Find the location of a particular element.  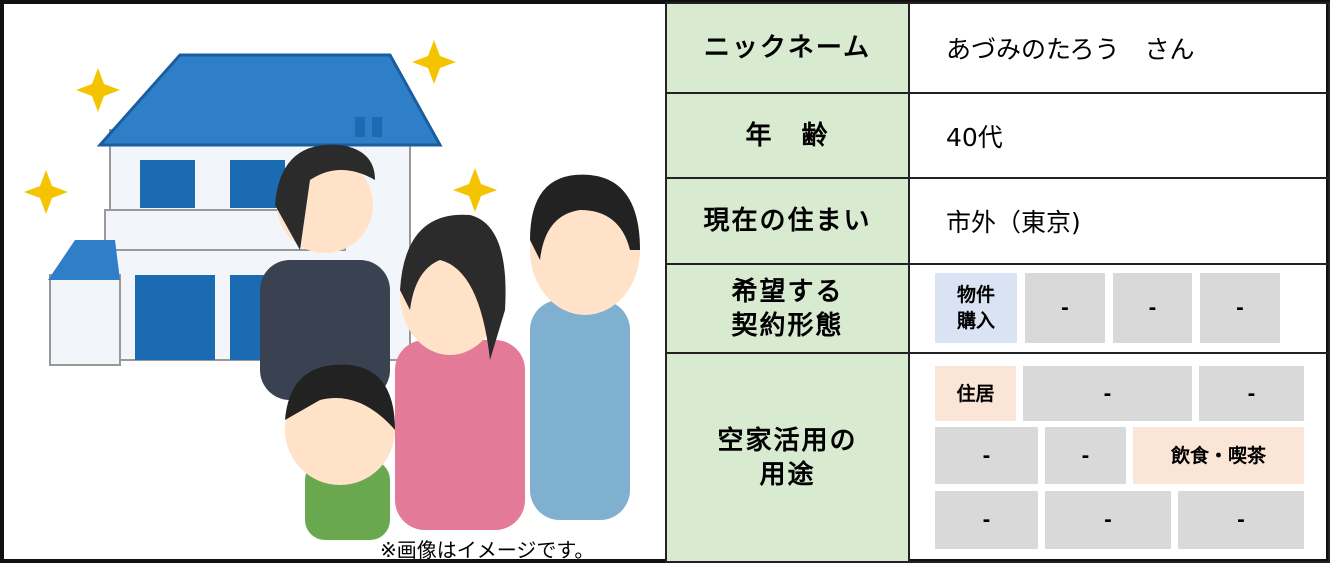

label-cell: ニックネーム is located at coordinates (787, 48).